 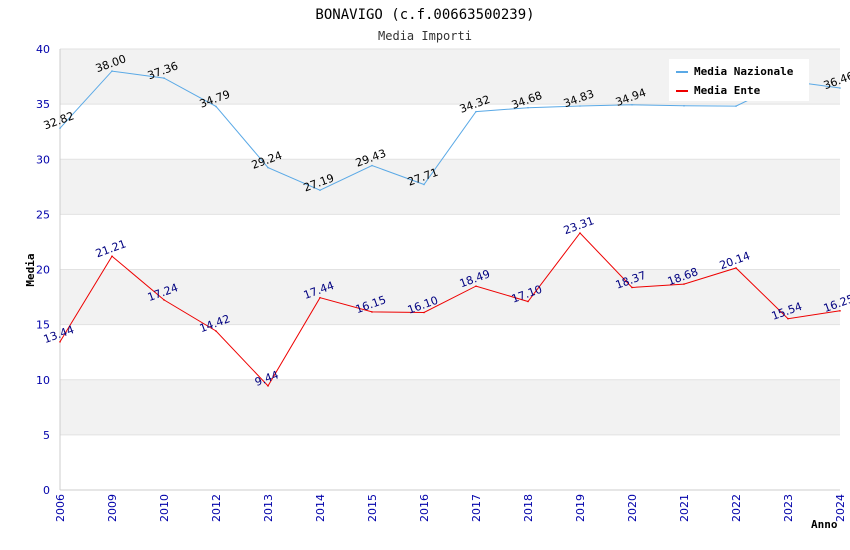 I want to click on legend-box, so click(x=739, y=80).